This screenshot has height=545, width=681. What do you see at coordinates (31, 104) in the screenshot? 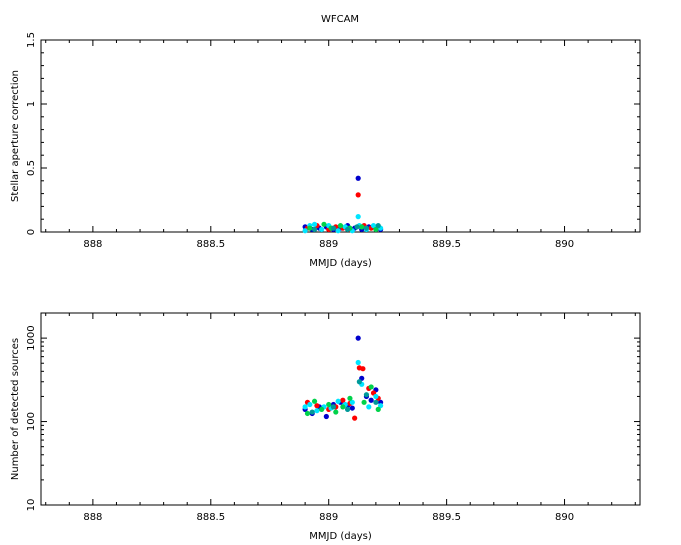
I see `y-tick-label: 1` at bounding box center [31, 104].